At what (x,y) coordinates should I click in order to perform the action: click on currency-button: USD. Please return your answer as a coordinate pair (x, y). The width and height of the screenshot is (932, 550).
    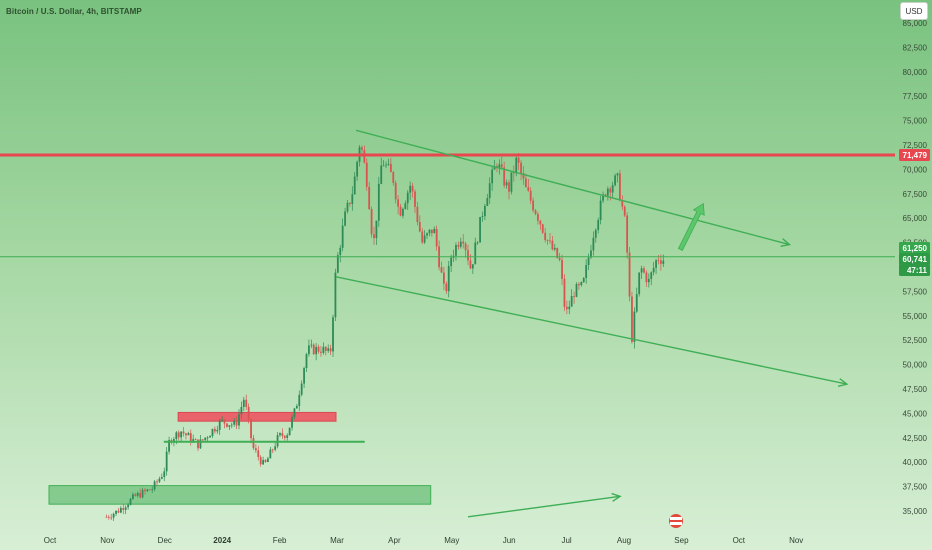
    Looking at the image, I should click on (914, 11).